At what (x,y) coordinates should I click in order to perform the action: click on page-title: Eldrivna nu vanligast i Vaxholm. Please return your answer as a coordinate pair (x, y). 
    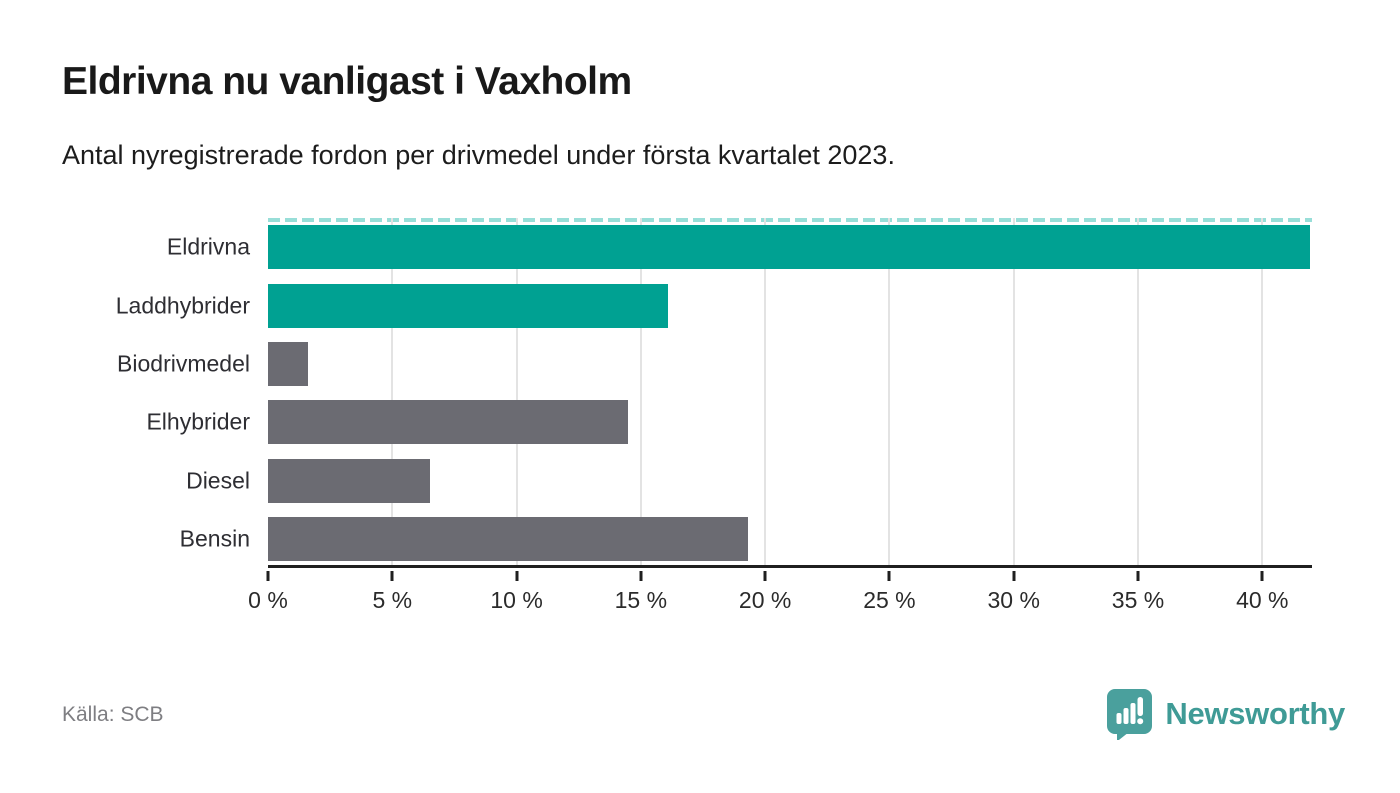
    Looking at the image, I should click on (347, 81).